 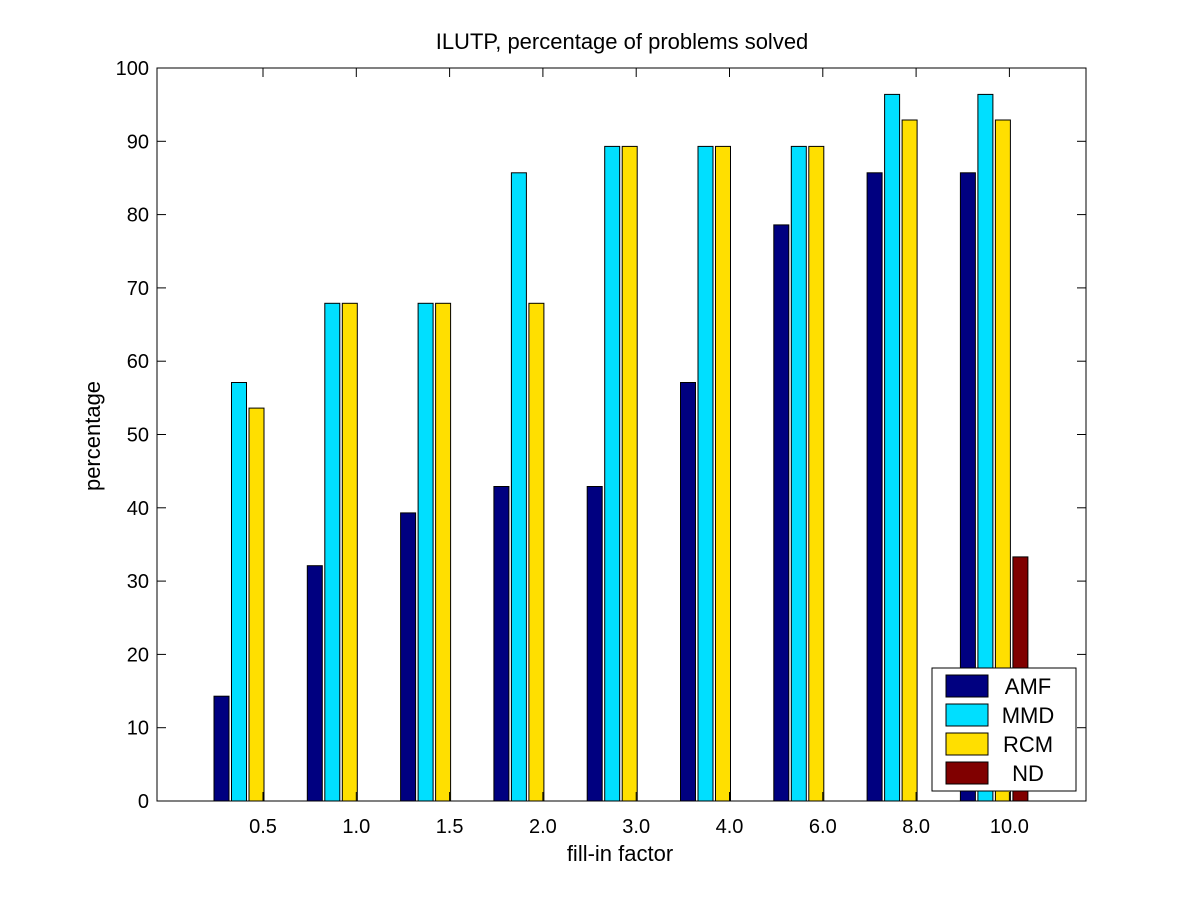 I want to click on bar-amf-8.0, so click(x=874, y=487).